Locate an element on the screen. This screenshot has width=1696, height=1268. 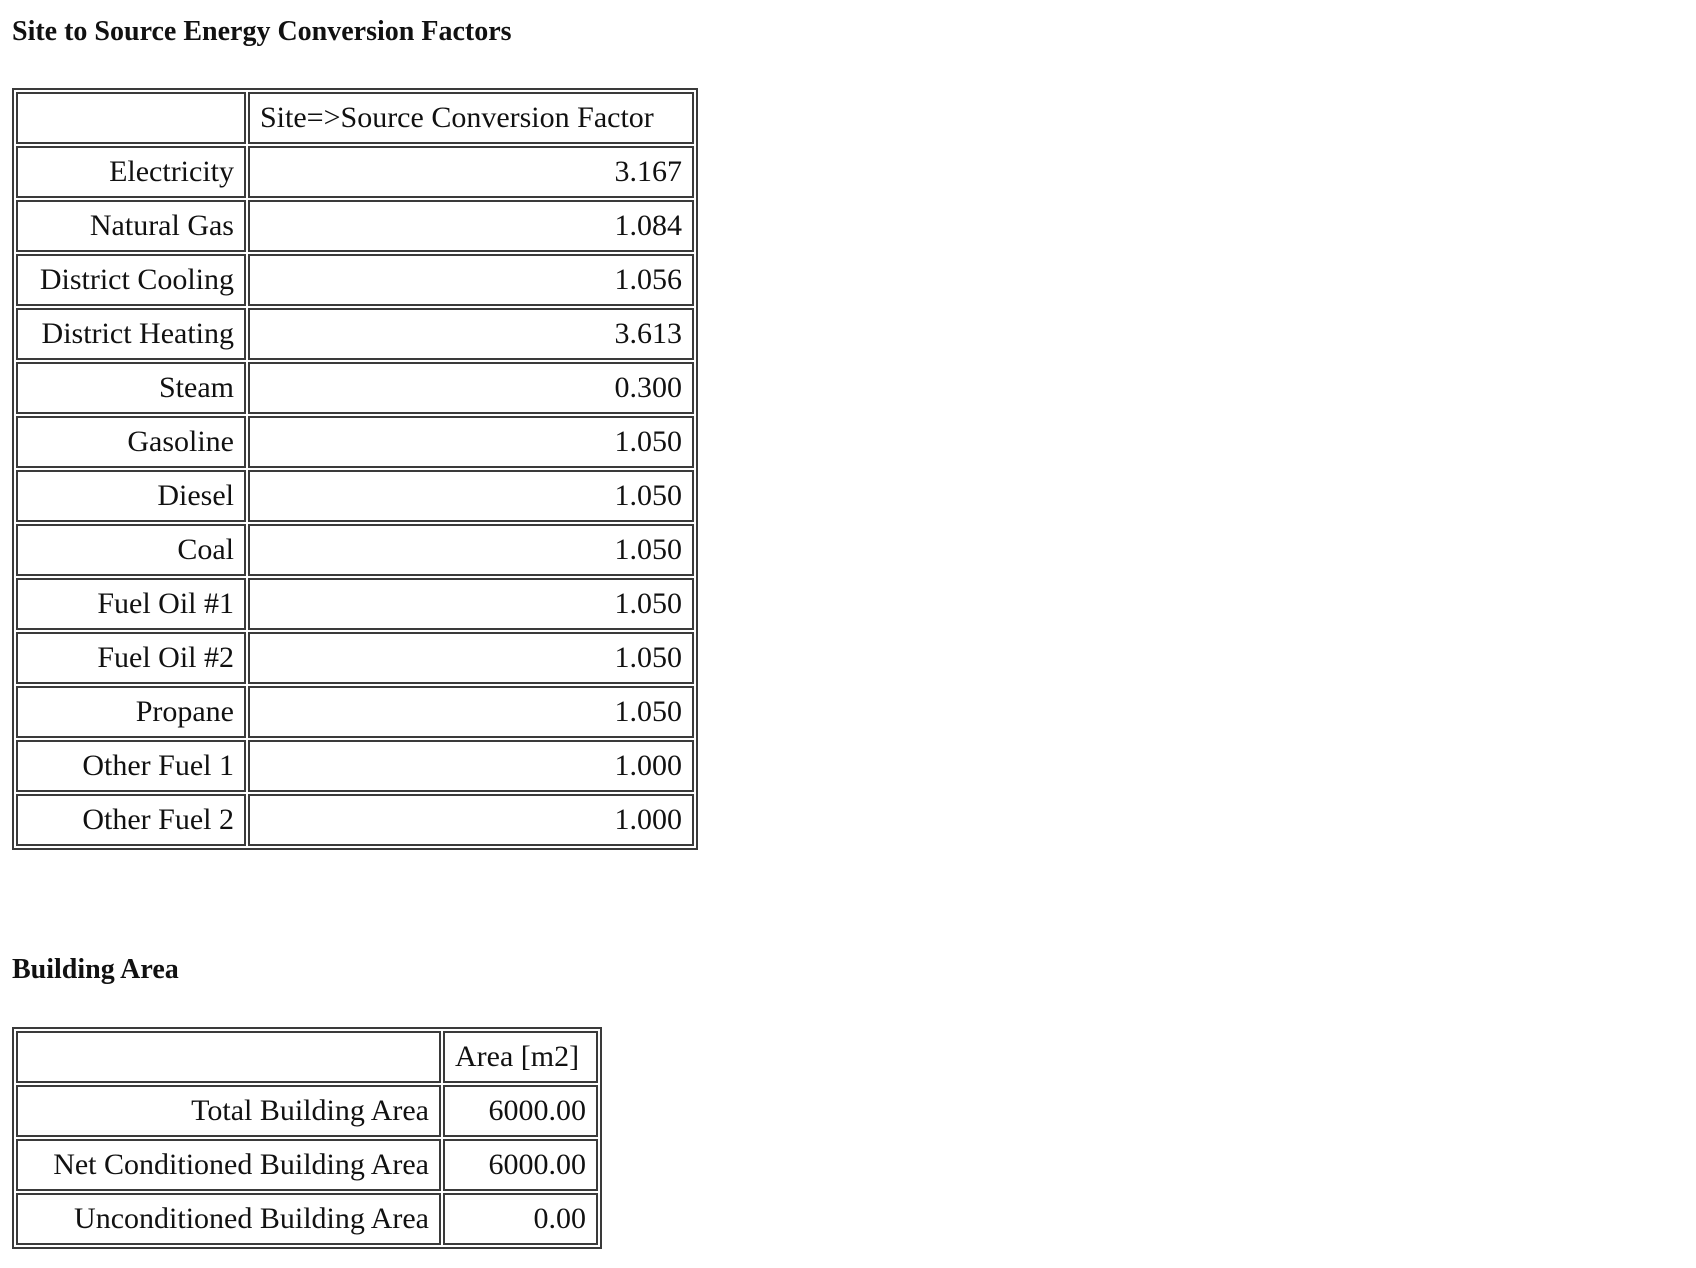
table-header-row: Area [m2] is located at coordinates (307, 1057).